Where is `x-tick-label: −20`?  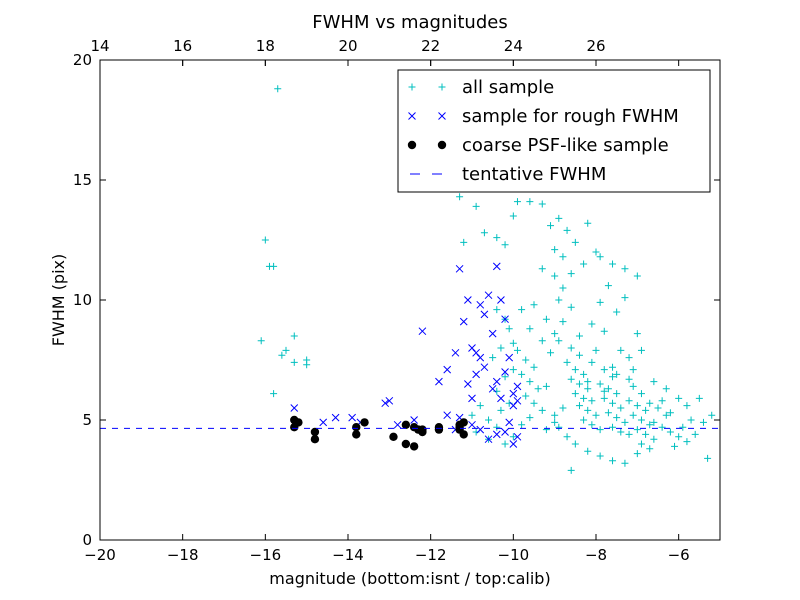 x-tick-label: −20 is located at coordinates (100, 555).